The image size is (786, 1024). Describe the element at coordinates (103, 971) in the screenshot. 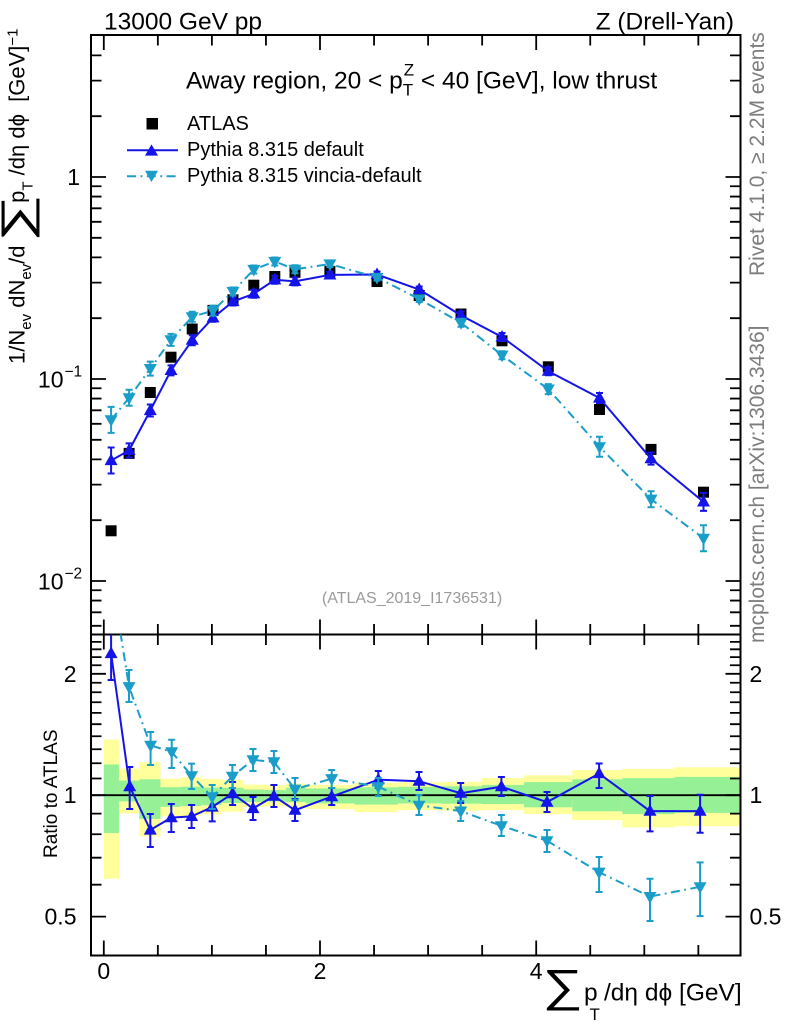

I see `svg-text: 0` at that location.